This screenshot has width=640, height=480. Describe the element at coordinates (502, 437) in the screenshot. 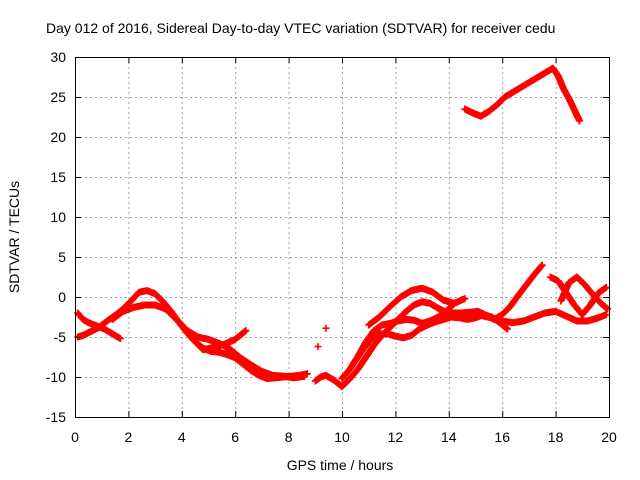

I see `x-tick-label: 16` at that location.